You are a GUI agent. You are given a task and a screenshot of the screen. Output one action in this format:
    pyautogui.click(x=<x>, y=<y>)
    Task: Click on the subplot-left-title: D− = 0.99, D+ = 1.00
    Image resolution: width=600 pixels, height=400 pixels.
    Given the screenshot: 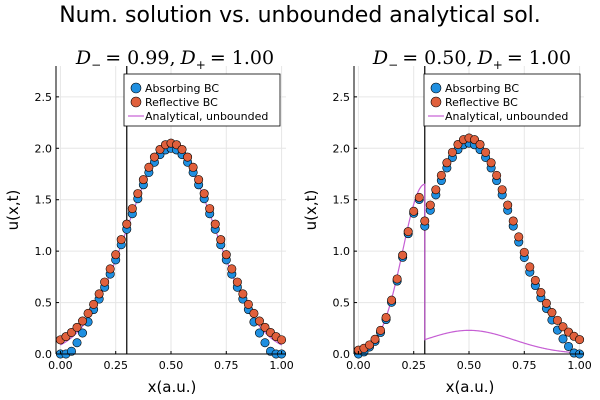 What is the action you would take?
    pyautogui.click(x=174, y=59)
    